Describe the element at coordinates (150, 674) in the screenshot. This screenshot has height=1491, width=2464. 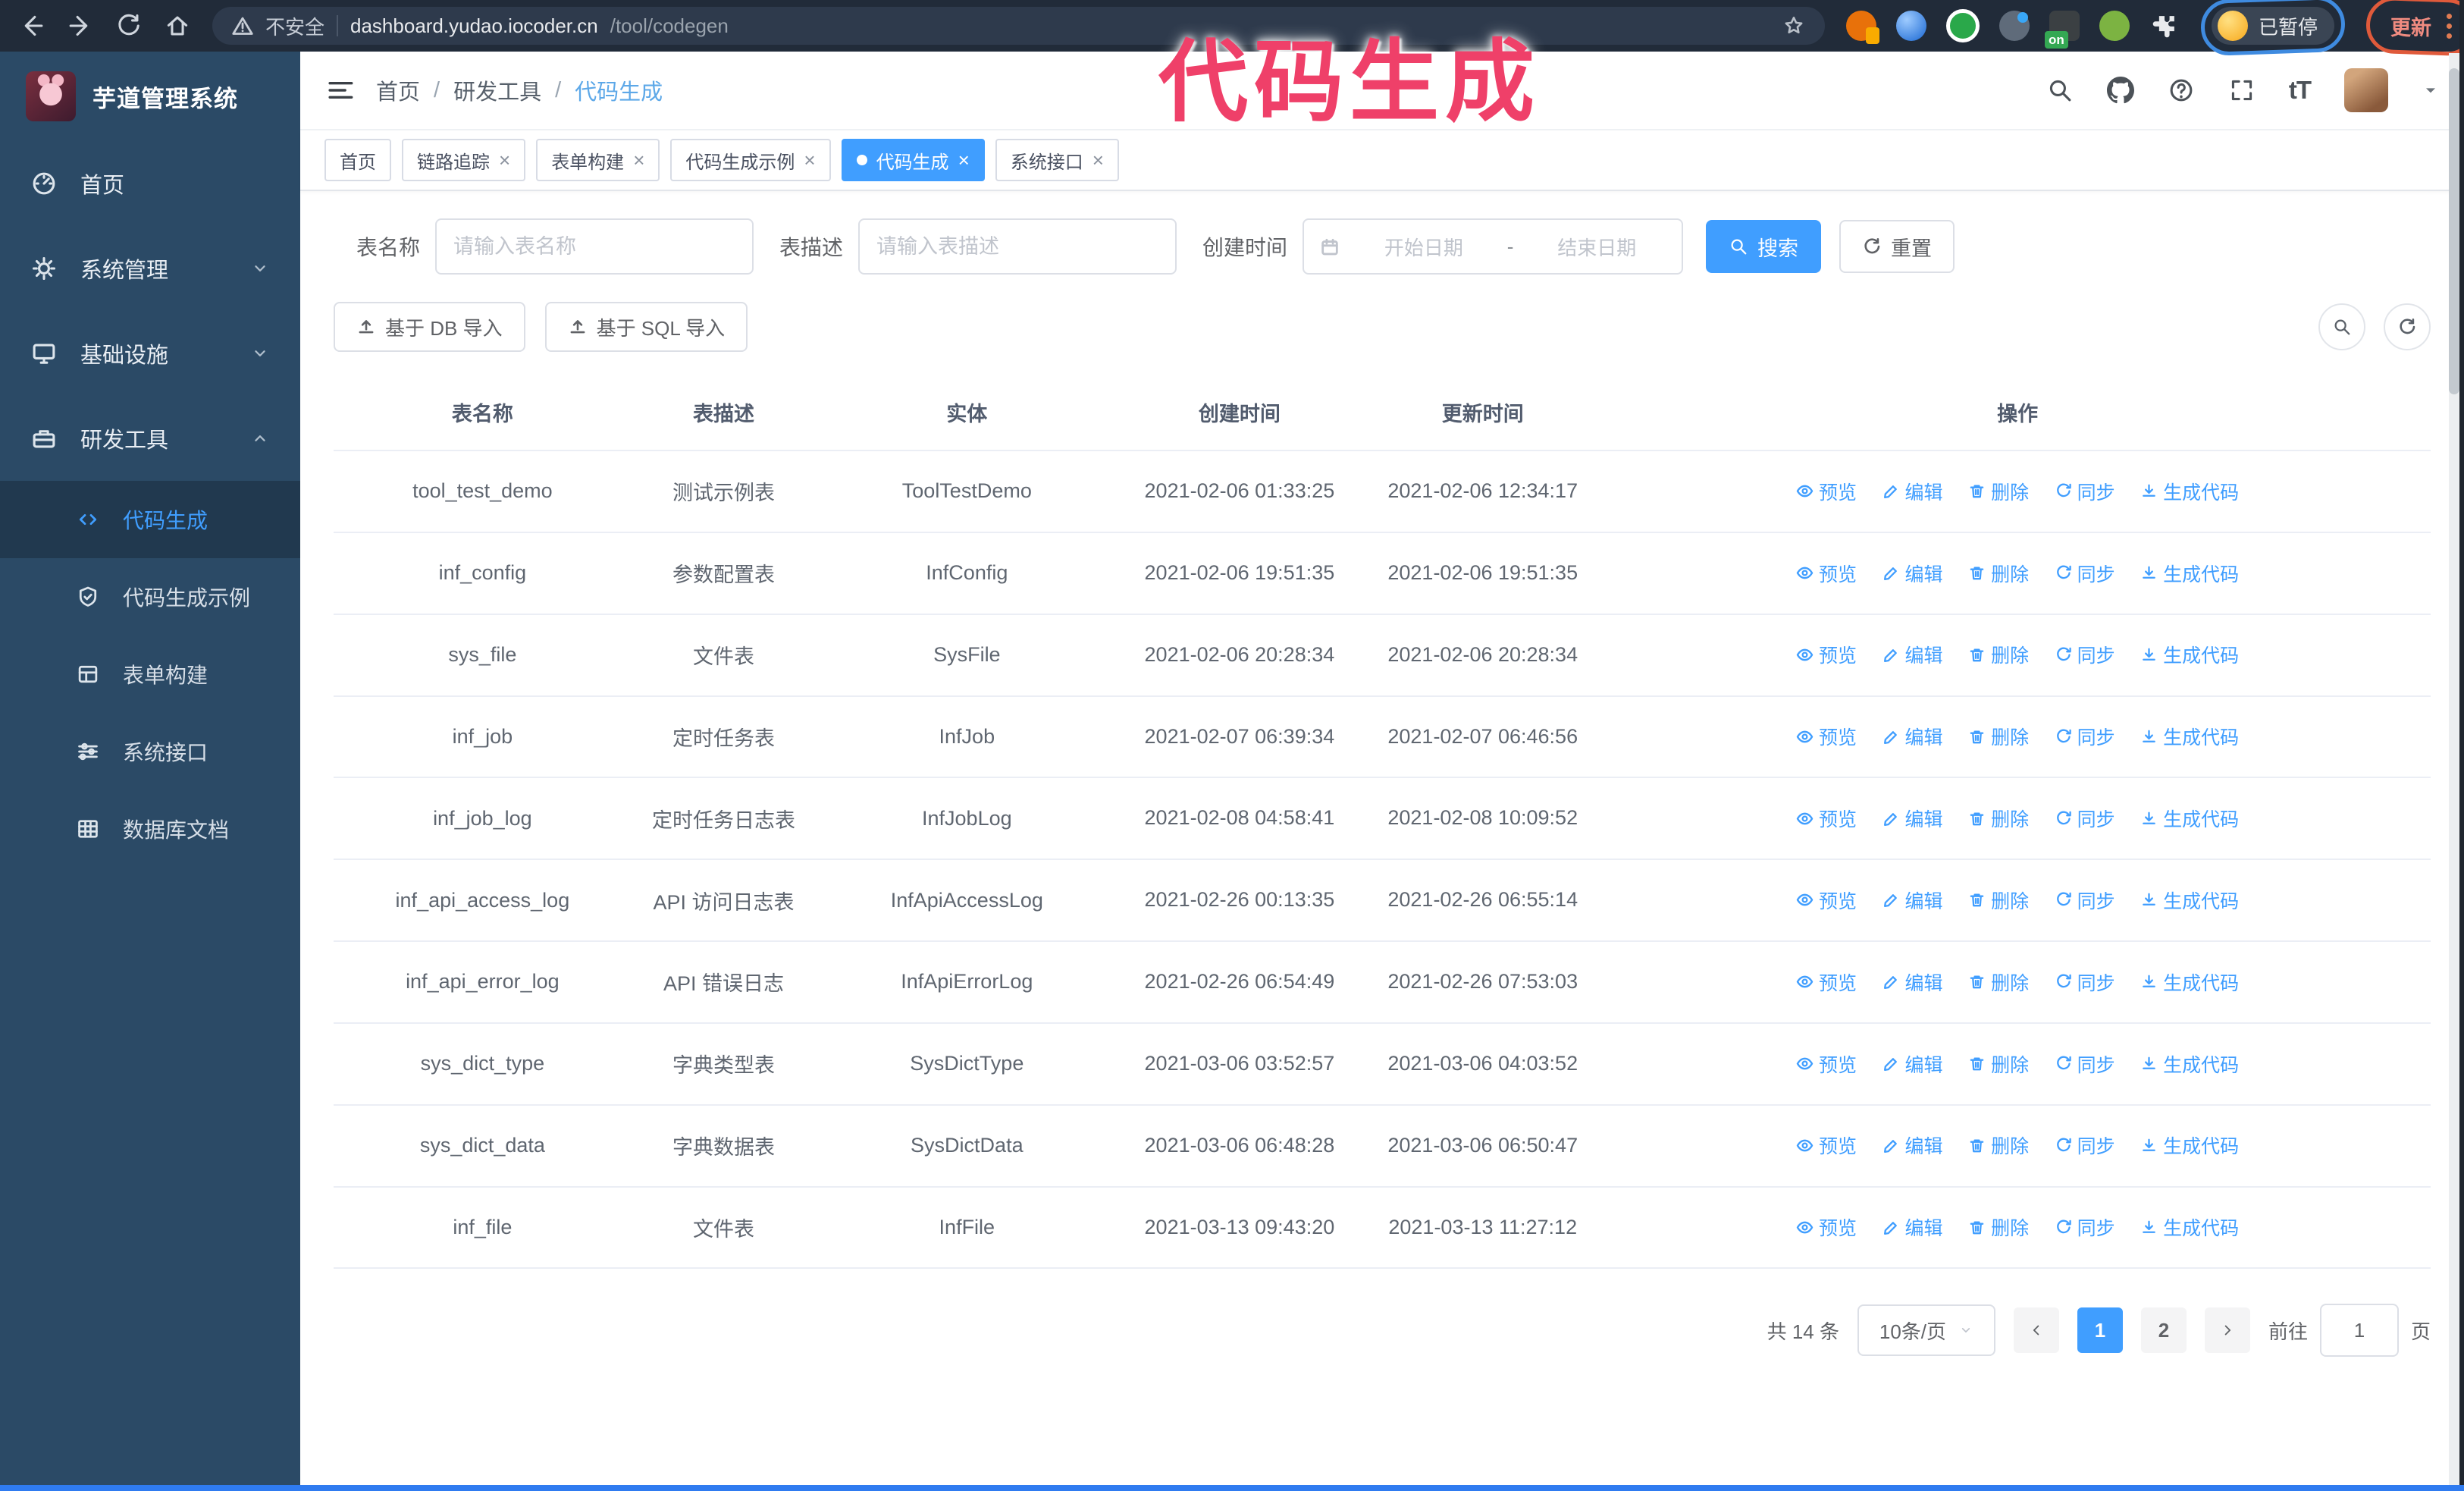
I see `sidebar-item-form-builder: 表单构建` at that location.